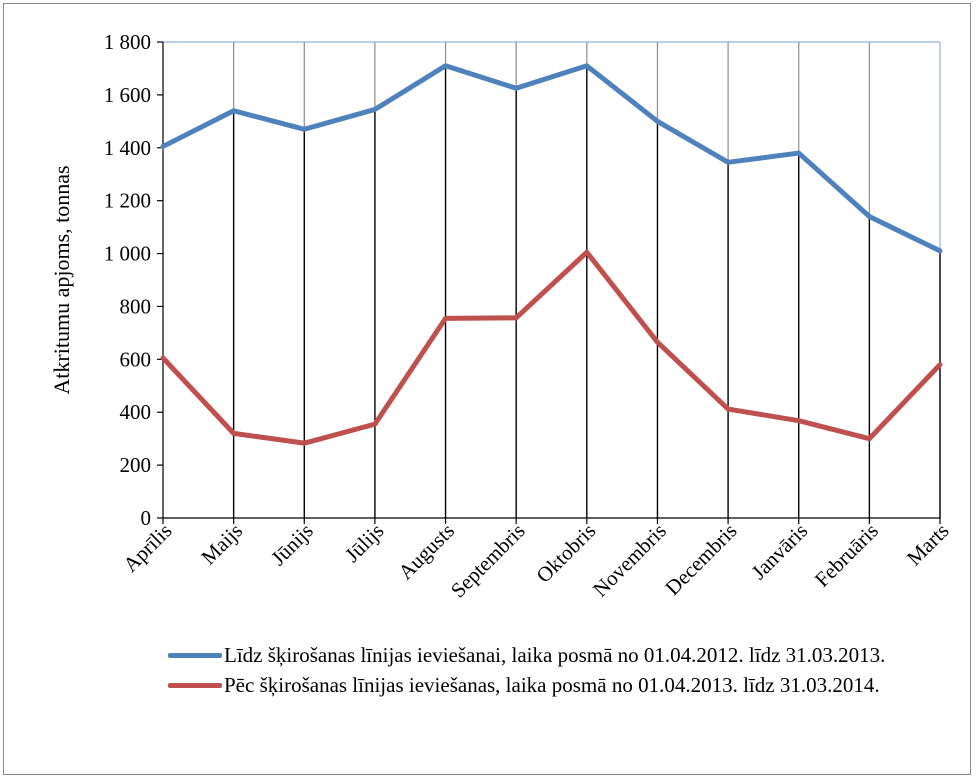 The width and height of the screenshot is (976, 780). Describe the element at coordinates (127, 42) in the screenshot. I see `y-tick-label: 1 800` at that location.